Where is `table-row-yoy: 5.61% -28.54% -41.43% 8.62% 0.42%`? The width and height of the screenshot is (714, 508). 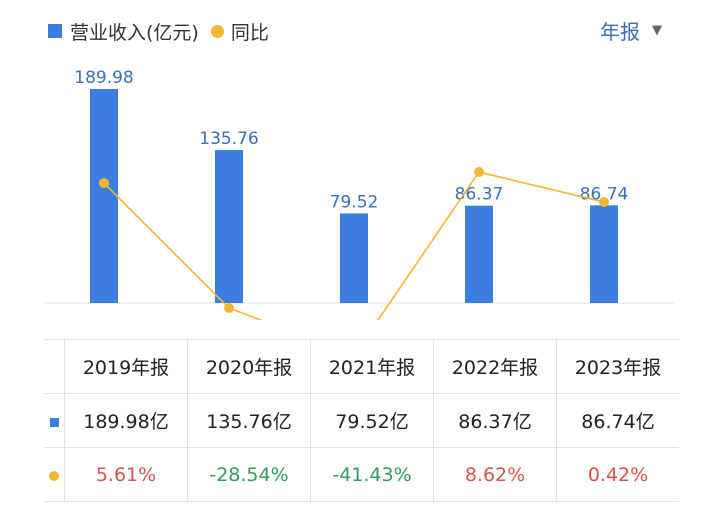
table-row-yoy: 5.61% -28.54% -41.43% 8.62% 0.42% is located at coordinates (361, 474).